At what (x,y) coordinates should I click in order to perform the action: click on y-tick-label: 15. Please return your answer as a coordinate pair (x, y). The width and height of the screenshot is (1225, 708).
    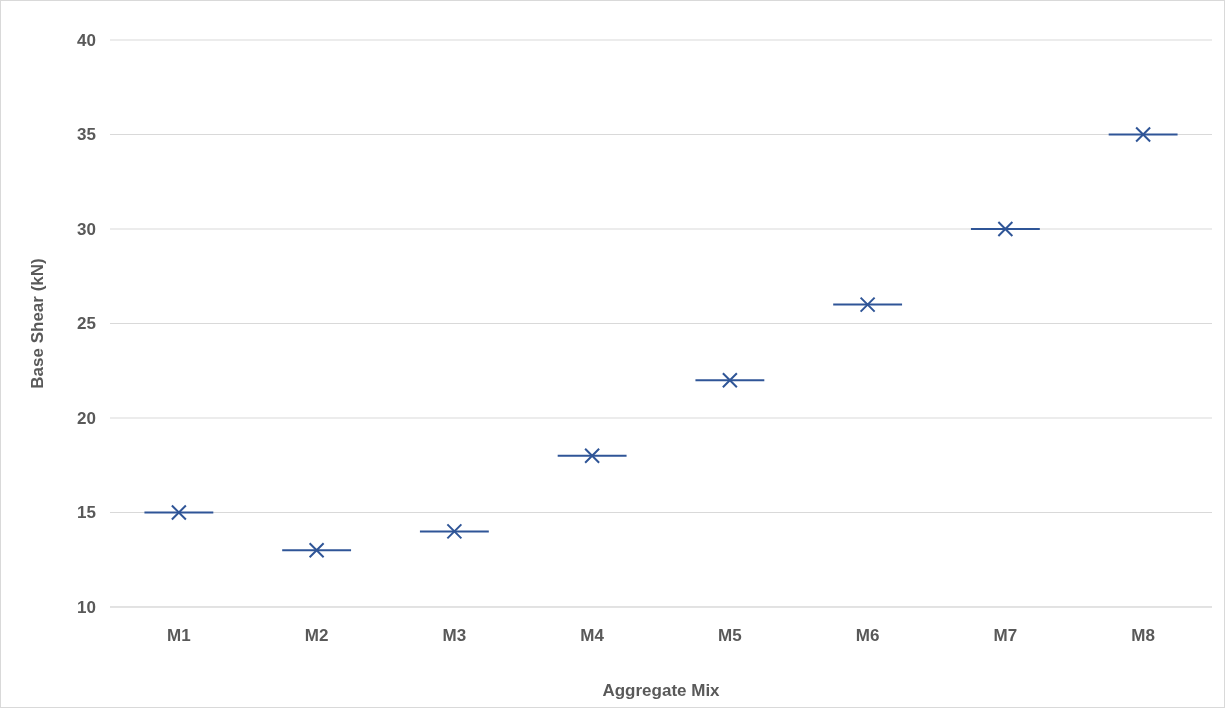
    Looking at the image, I should click on (86, 513).